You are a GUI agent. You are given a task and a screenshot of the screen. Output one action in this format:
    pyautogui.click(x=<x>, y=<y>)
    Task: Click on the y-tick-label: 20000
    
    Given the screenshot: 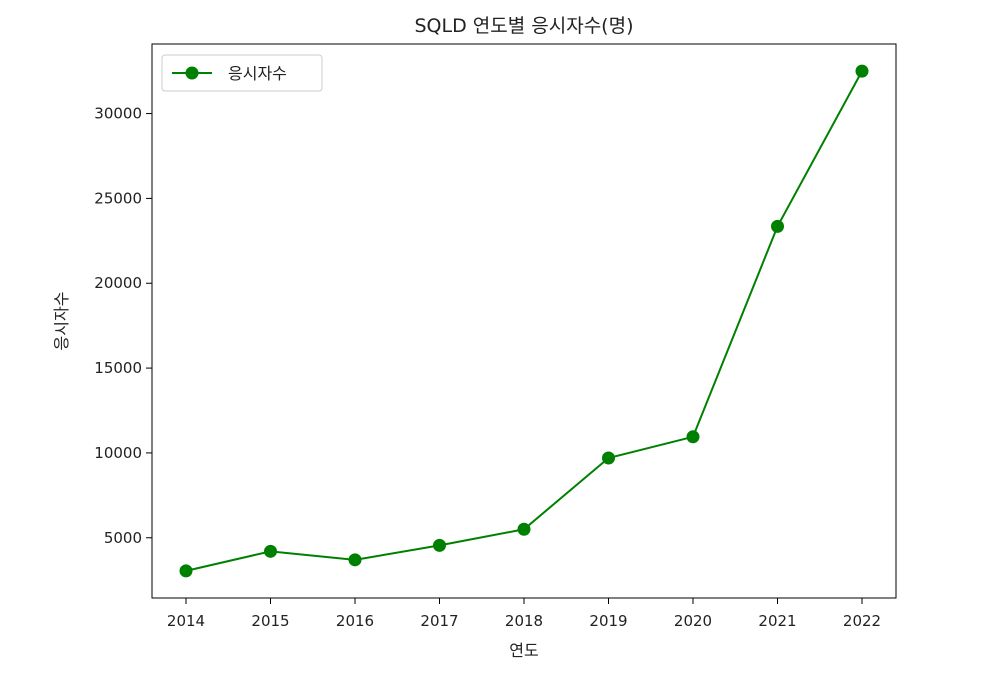 What is the action you would take?
    pyautogui.click(x=118, y=283)
    